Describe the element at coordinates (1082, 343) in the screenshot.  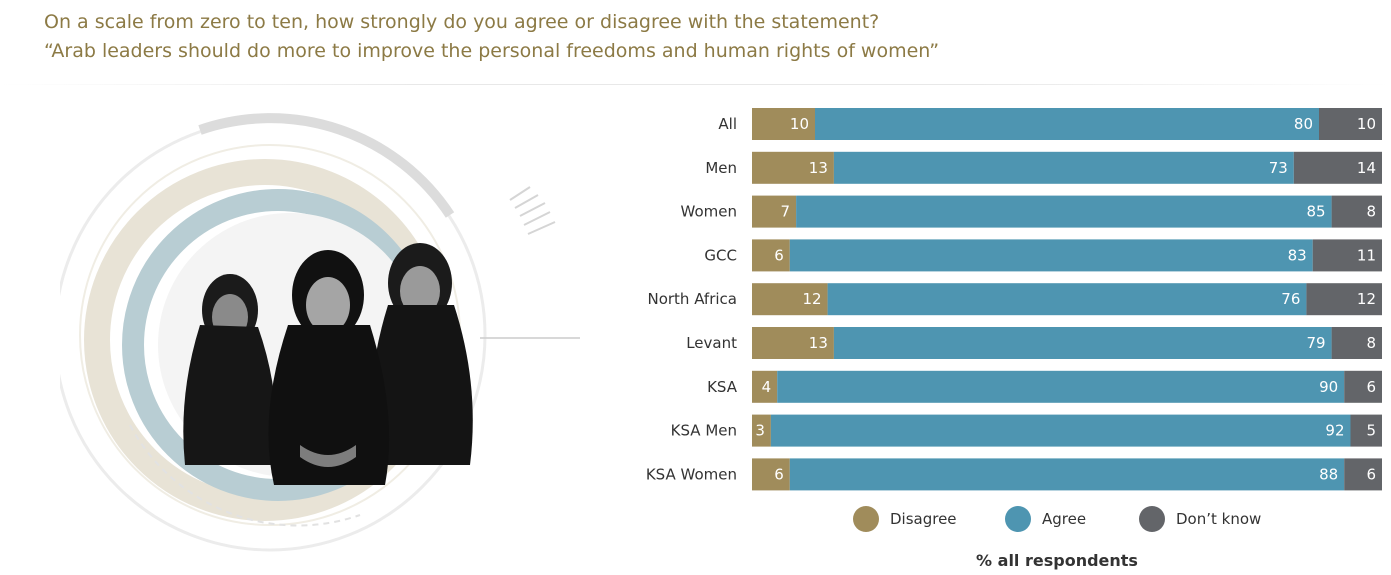
I see `bar-agree-levant` at that location.